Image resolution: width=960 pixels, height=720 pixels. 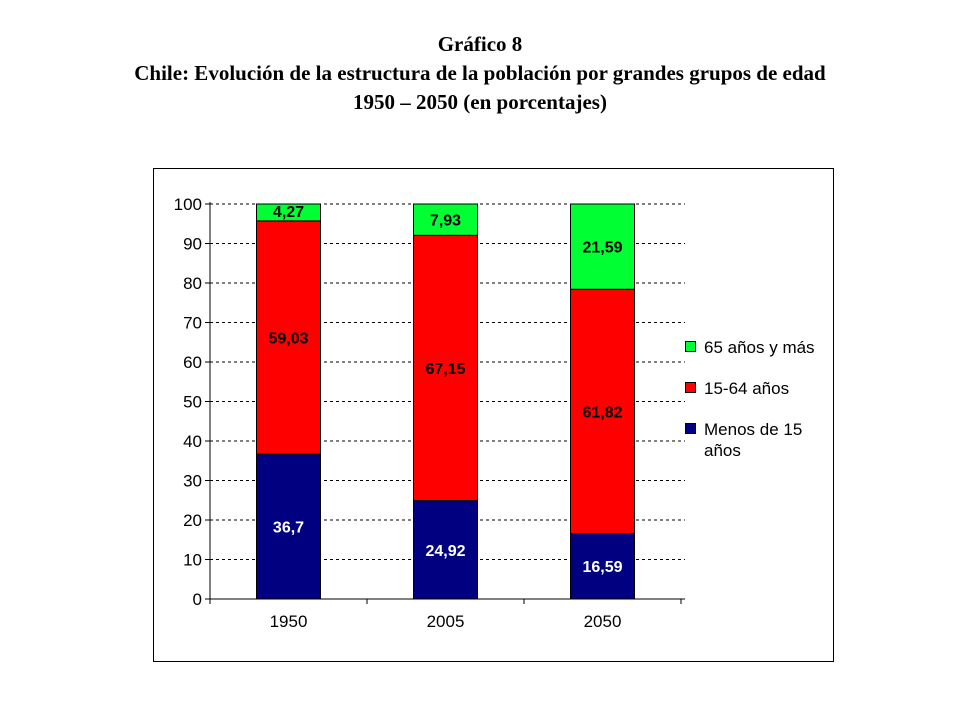 What do you see at coordinates (722, 450) in the screenshot?
I see `legend-label-under-15-cont: años` at bounding box center [722, 450].